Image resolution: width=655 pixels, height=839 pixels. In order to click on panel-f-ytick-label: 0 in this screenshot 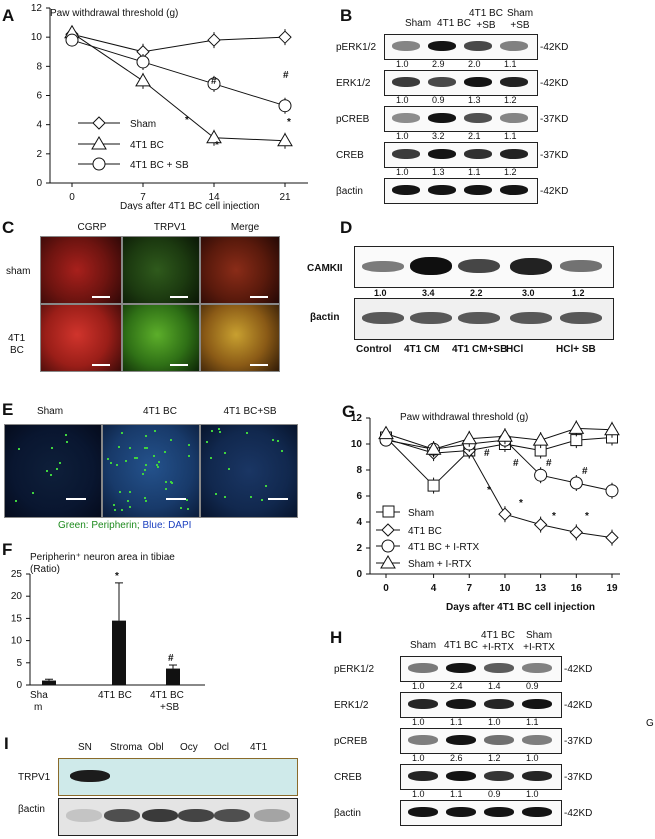, I will do `click(19, 685)`.